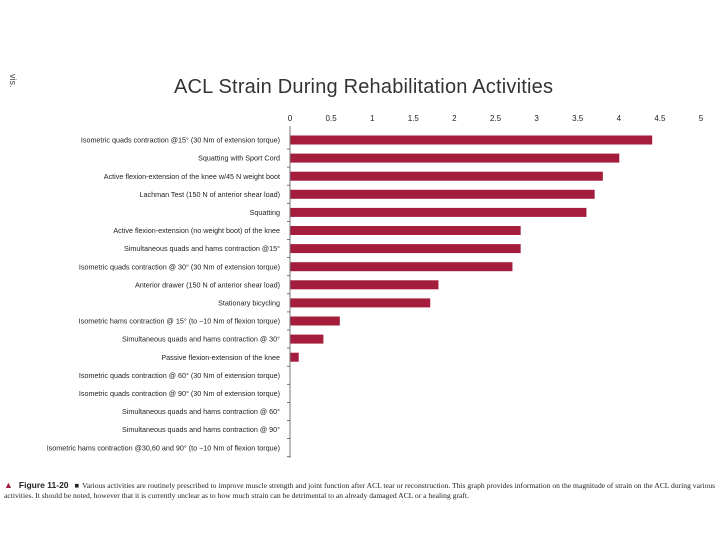  I want to click on x-tick-label: 2.5, so click(496, 118).